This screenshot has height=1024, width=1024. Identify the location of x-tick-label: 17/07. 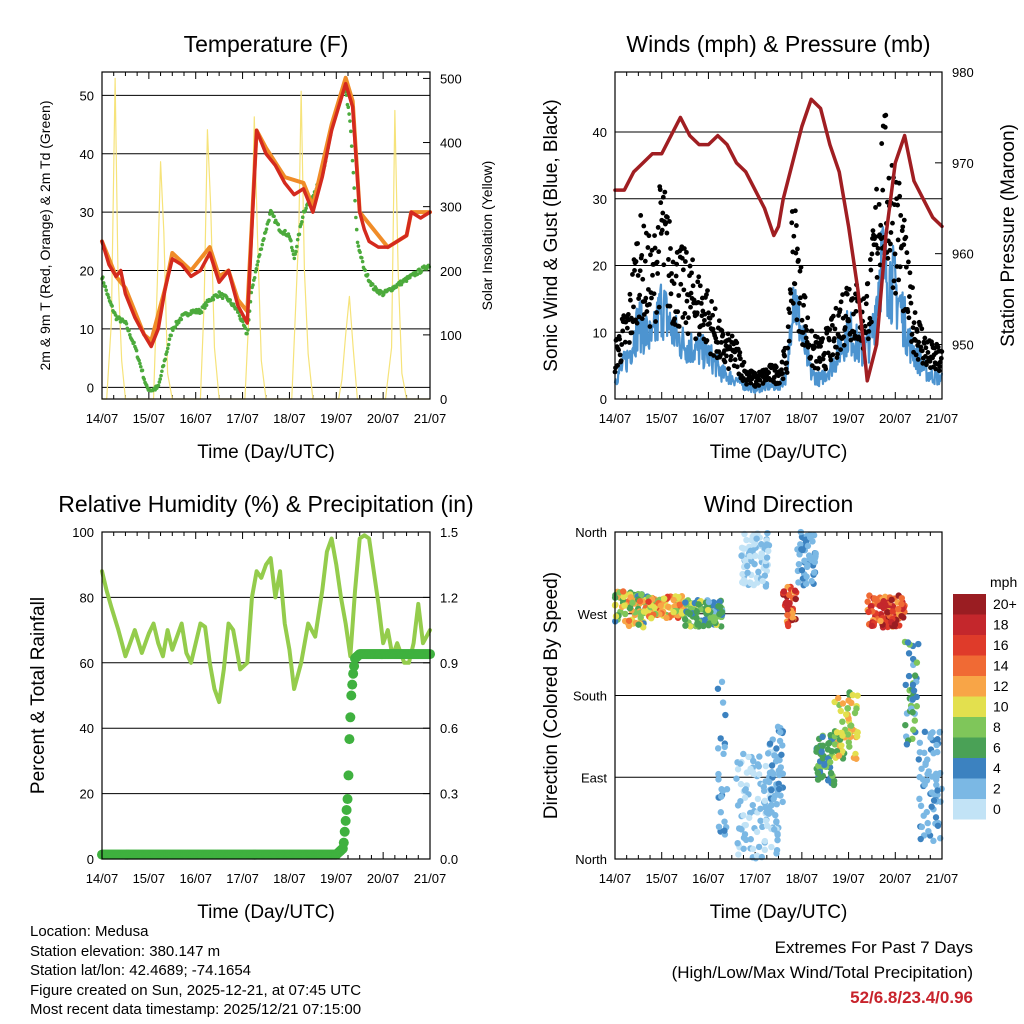
(242, 418).